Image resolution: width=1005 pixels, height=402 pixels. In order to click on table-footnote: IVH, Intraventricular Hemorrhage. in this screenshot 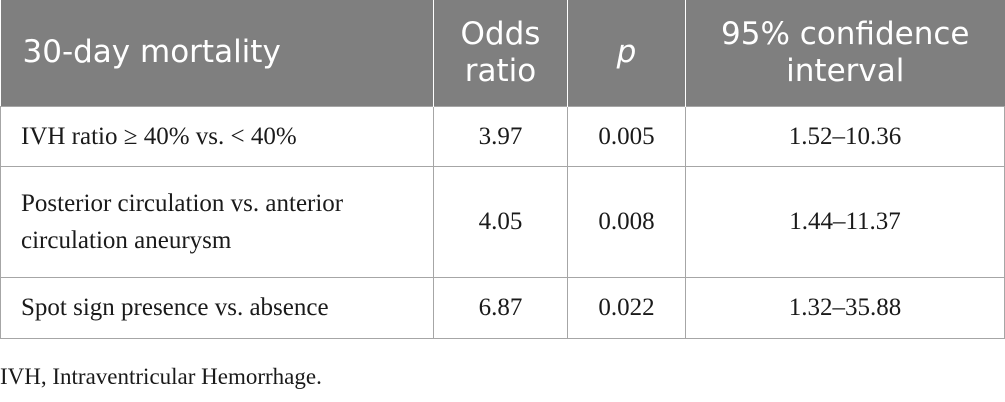, I will do `click(161, 376)`.